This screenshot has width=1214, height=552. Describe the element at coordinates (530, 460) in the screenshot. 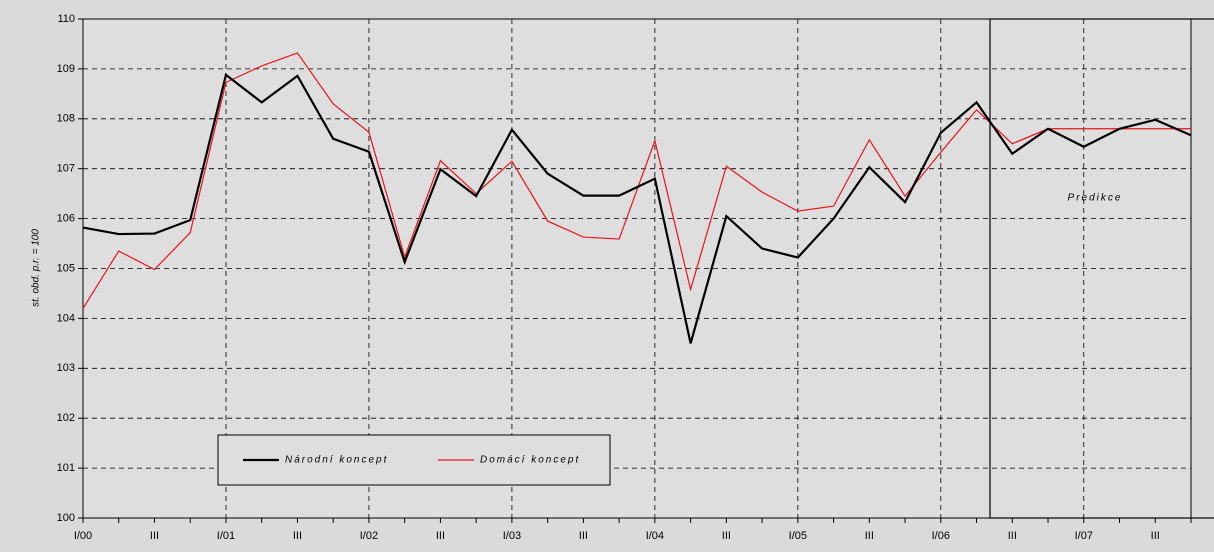

I see `legend-label: Domácí koncept` at that location.